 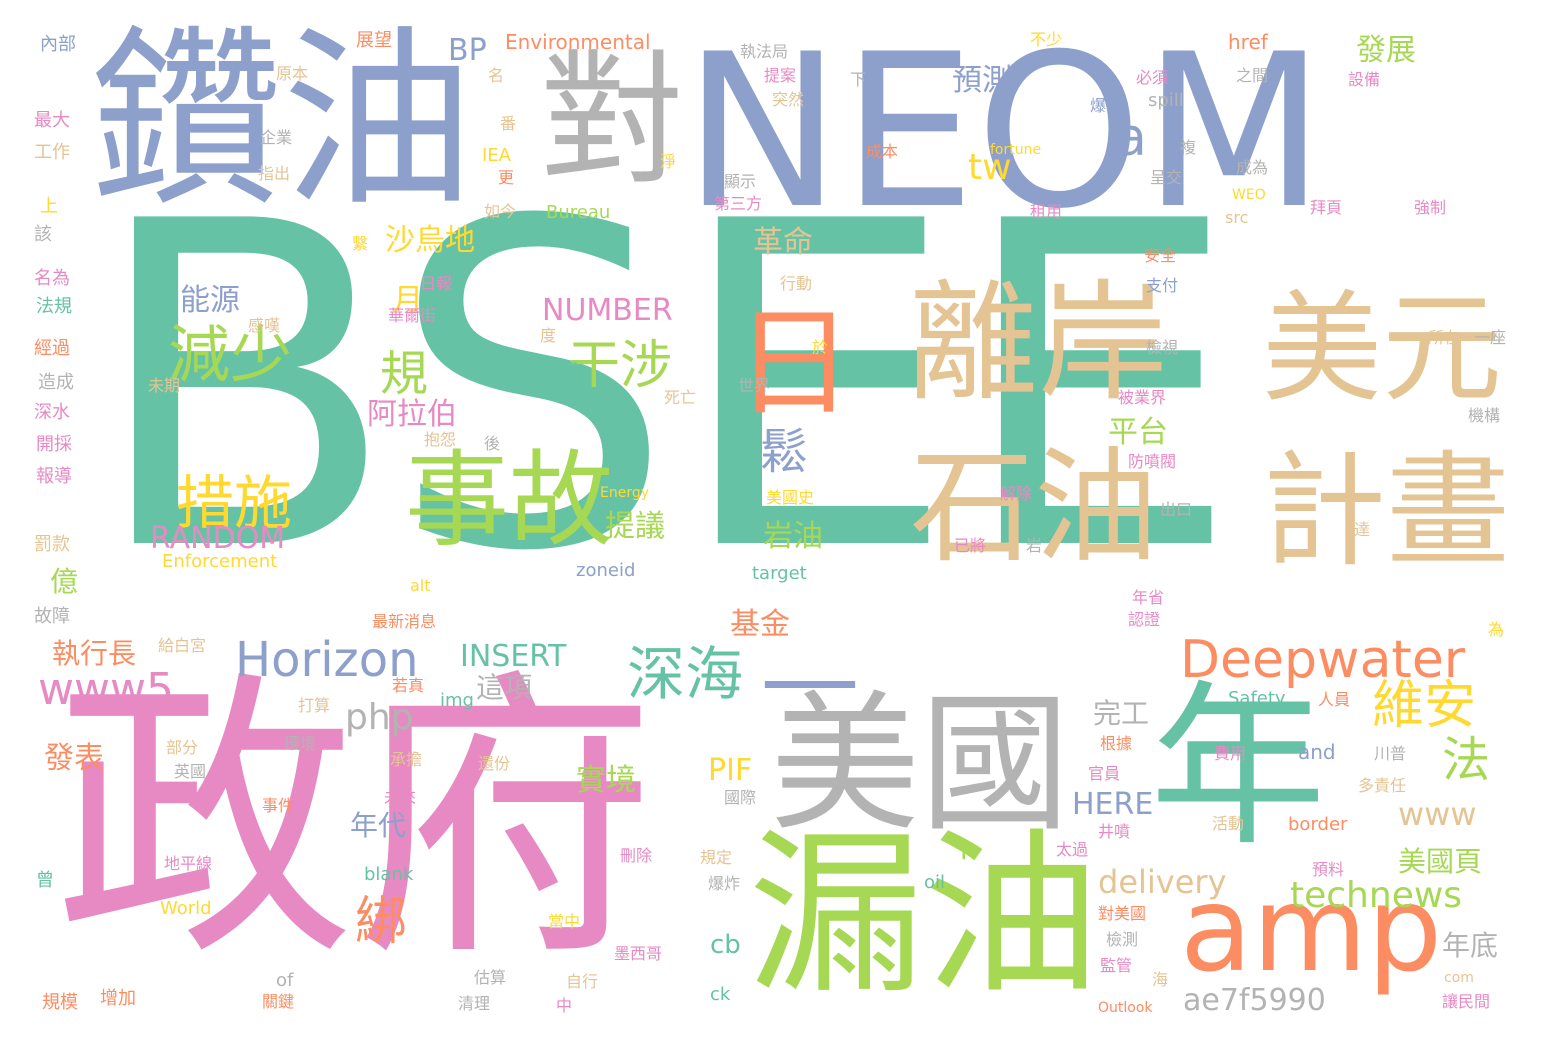 What do you see at coordinates (1496, 629) in the screenshot?
I see `word: 為` at bounding box center [1496, 629].